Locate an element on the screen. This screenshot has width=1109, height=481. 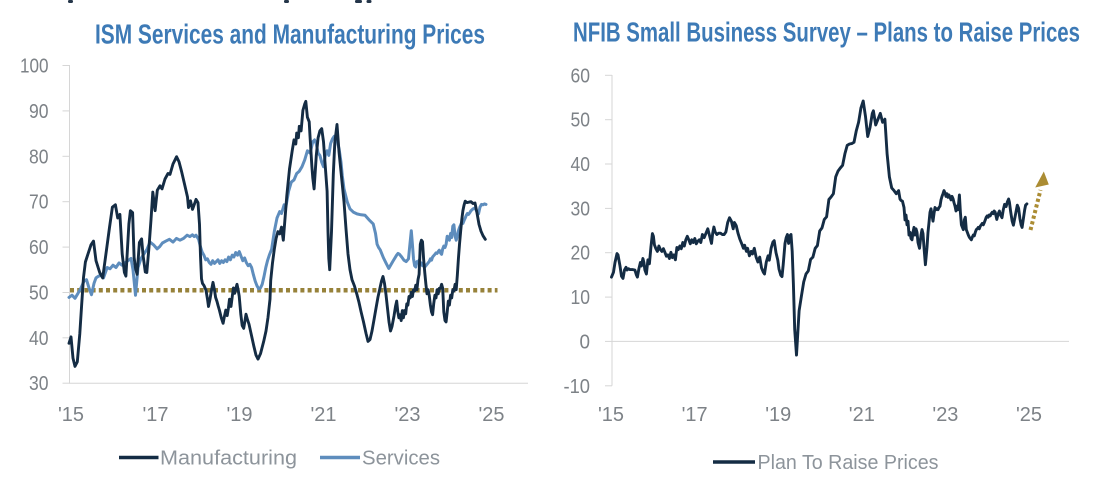
svg-text: Manufacturing is located at coordinates (228, 459).